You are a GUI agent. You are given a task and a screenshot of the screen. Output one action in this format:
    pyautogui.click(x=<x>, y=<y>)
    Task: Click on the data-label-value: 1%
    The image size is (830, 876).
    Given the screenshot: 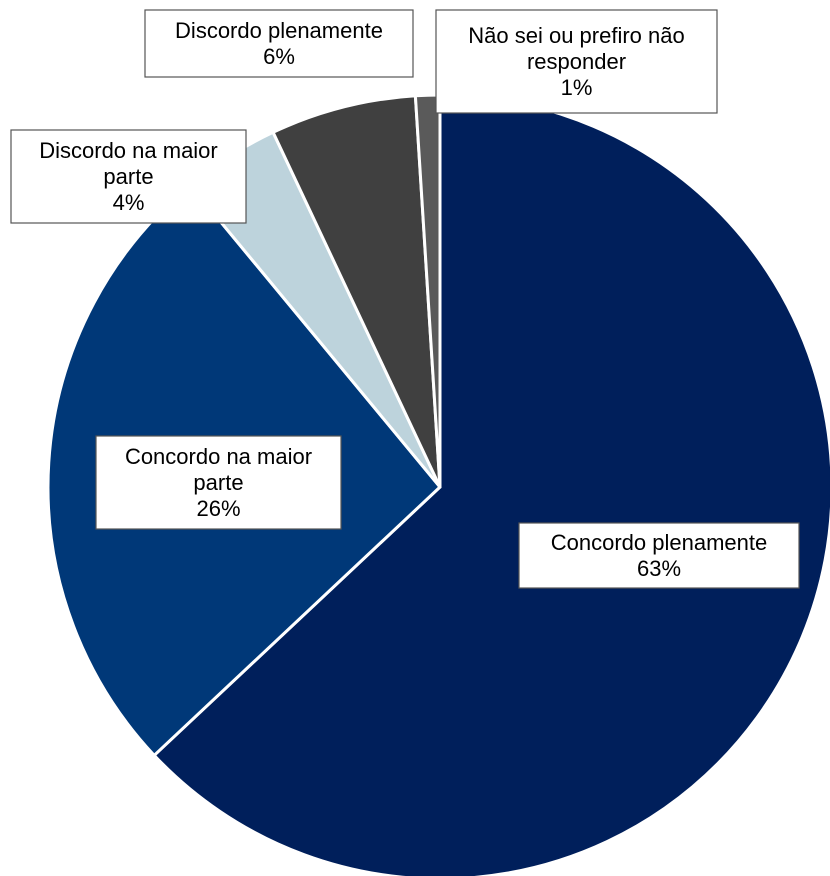 What is the action you would take?
    pyautogui.click(x=577, y=87)
    